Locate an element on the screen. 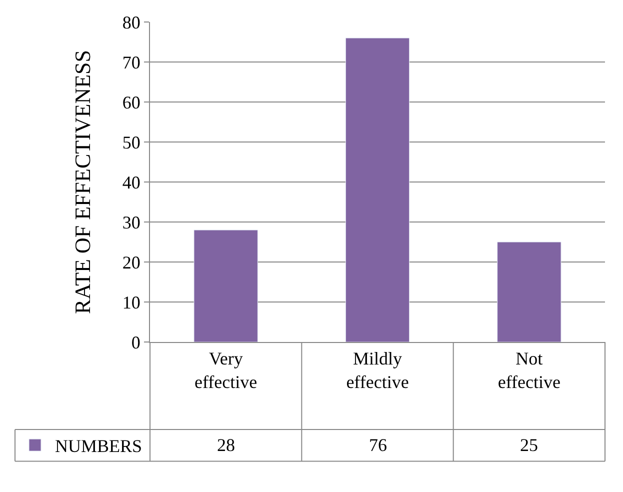 The width and height of the screenshot is (623, 492). x-tick-label: Mildly effective is located at coordinates (377, 370).